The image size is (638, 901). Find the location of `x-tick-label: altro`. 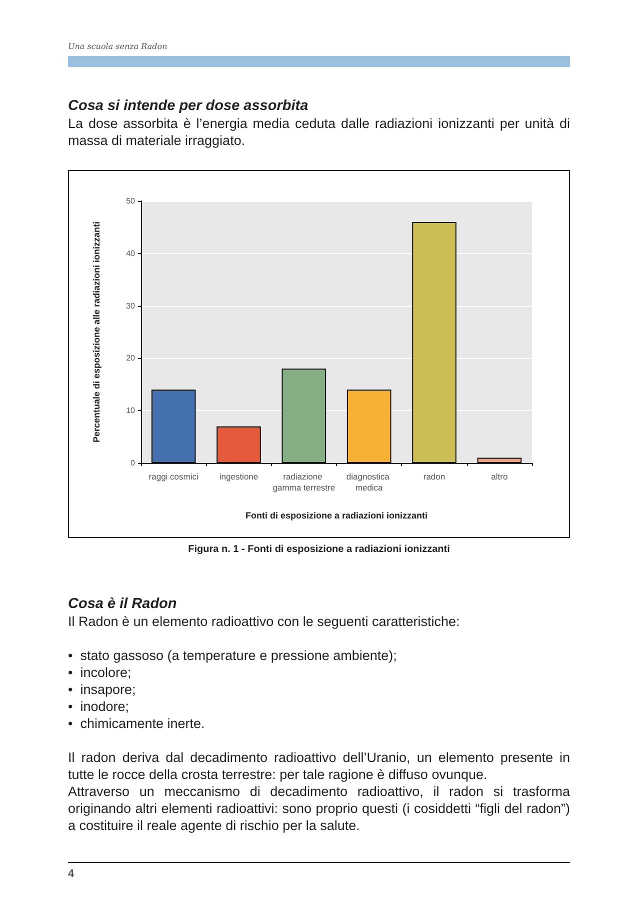

x-tick-label: altro is located at coordinates (499, 477).